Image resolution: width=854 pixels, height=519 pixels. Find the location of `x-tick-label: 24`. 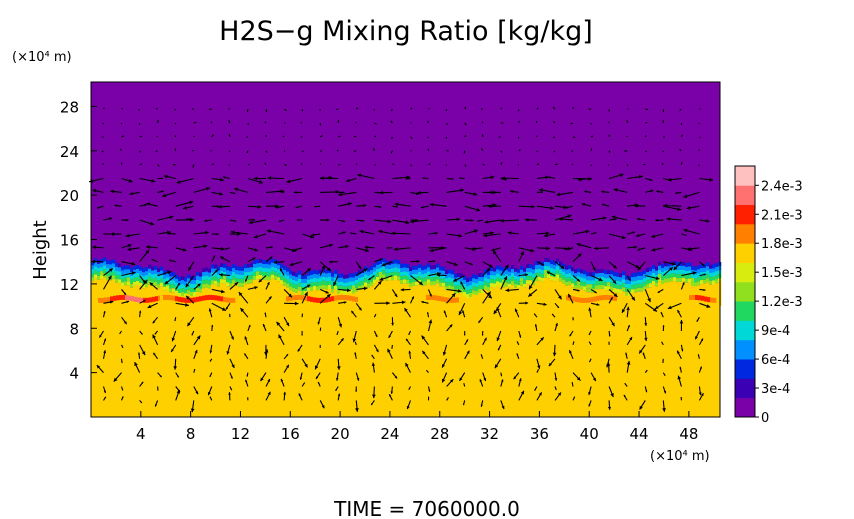

x-tick-label: 24 is located at coordinates (389, 434).